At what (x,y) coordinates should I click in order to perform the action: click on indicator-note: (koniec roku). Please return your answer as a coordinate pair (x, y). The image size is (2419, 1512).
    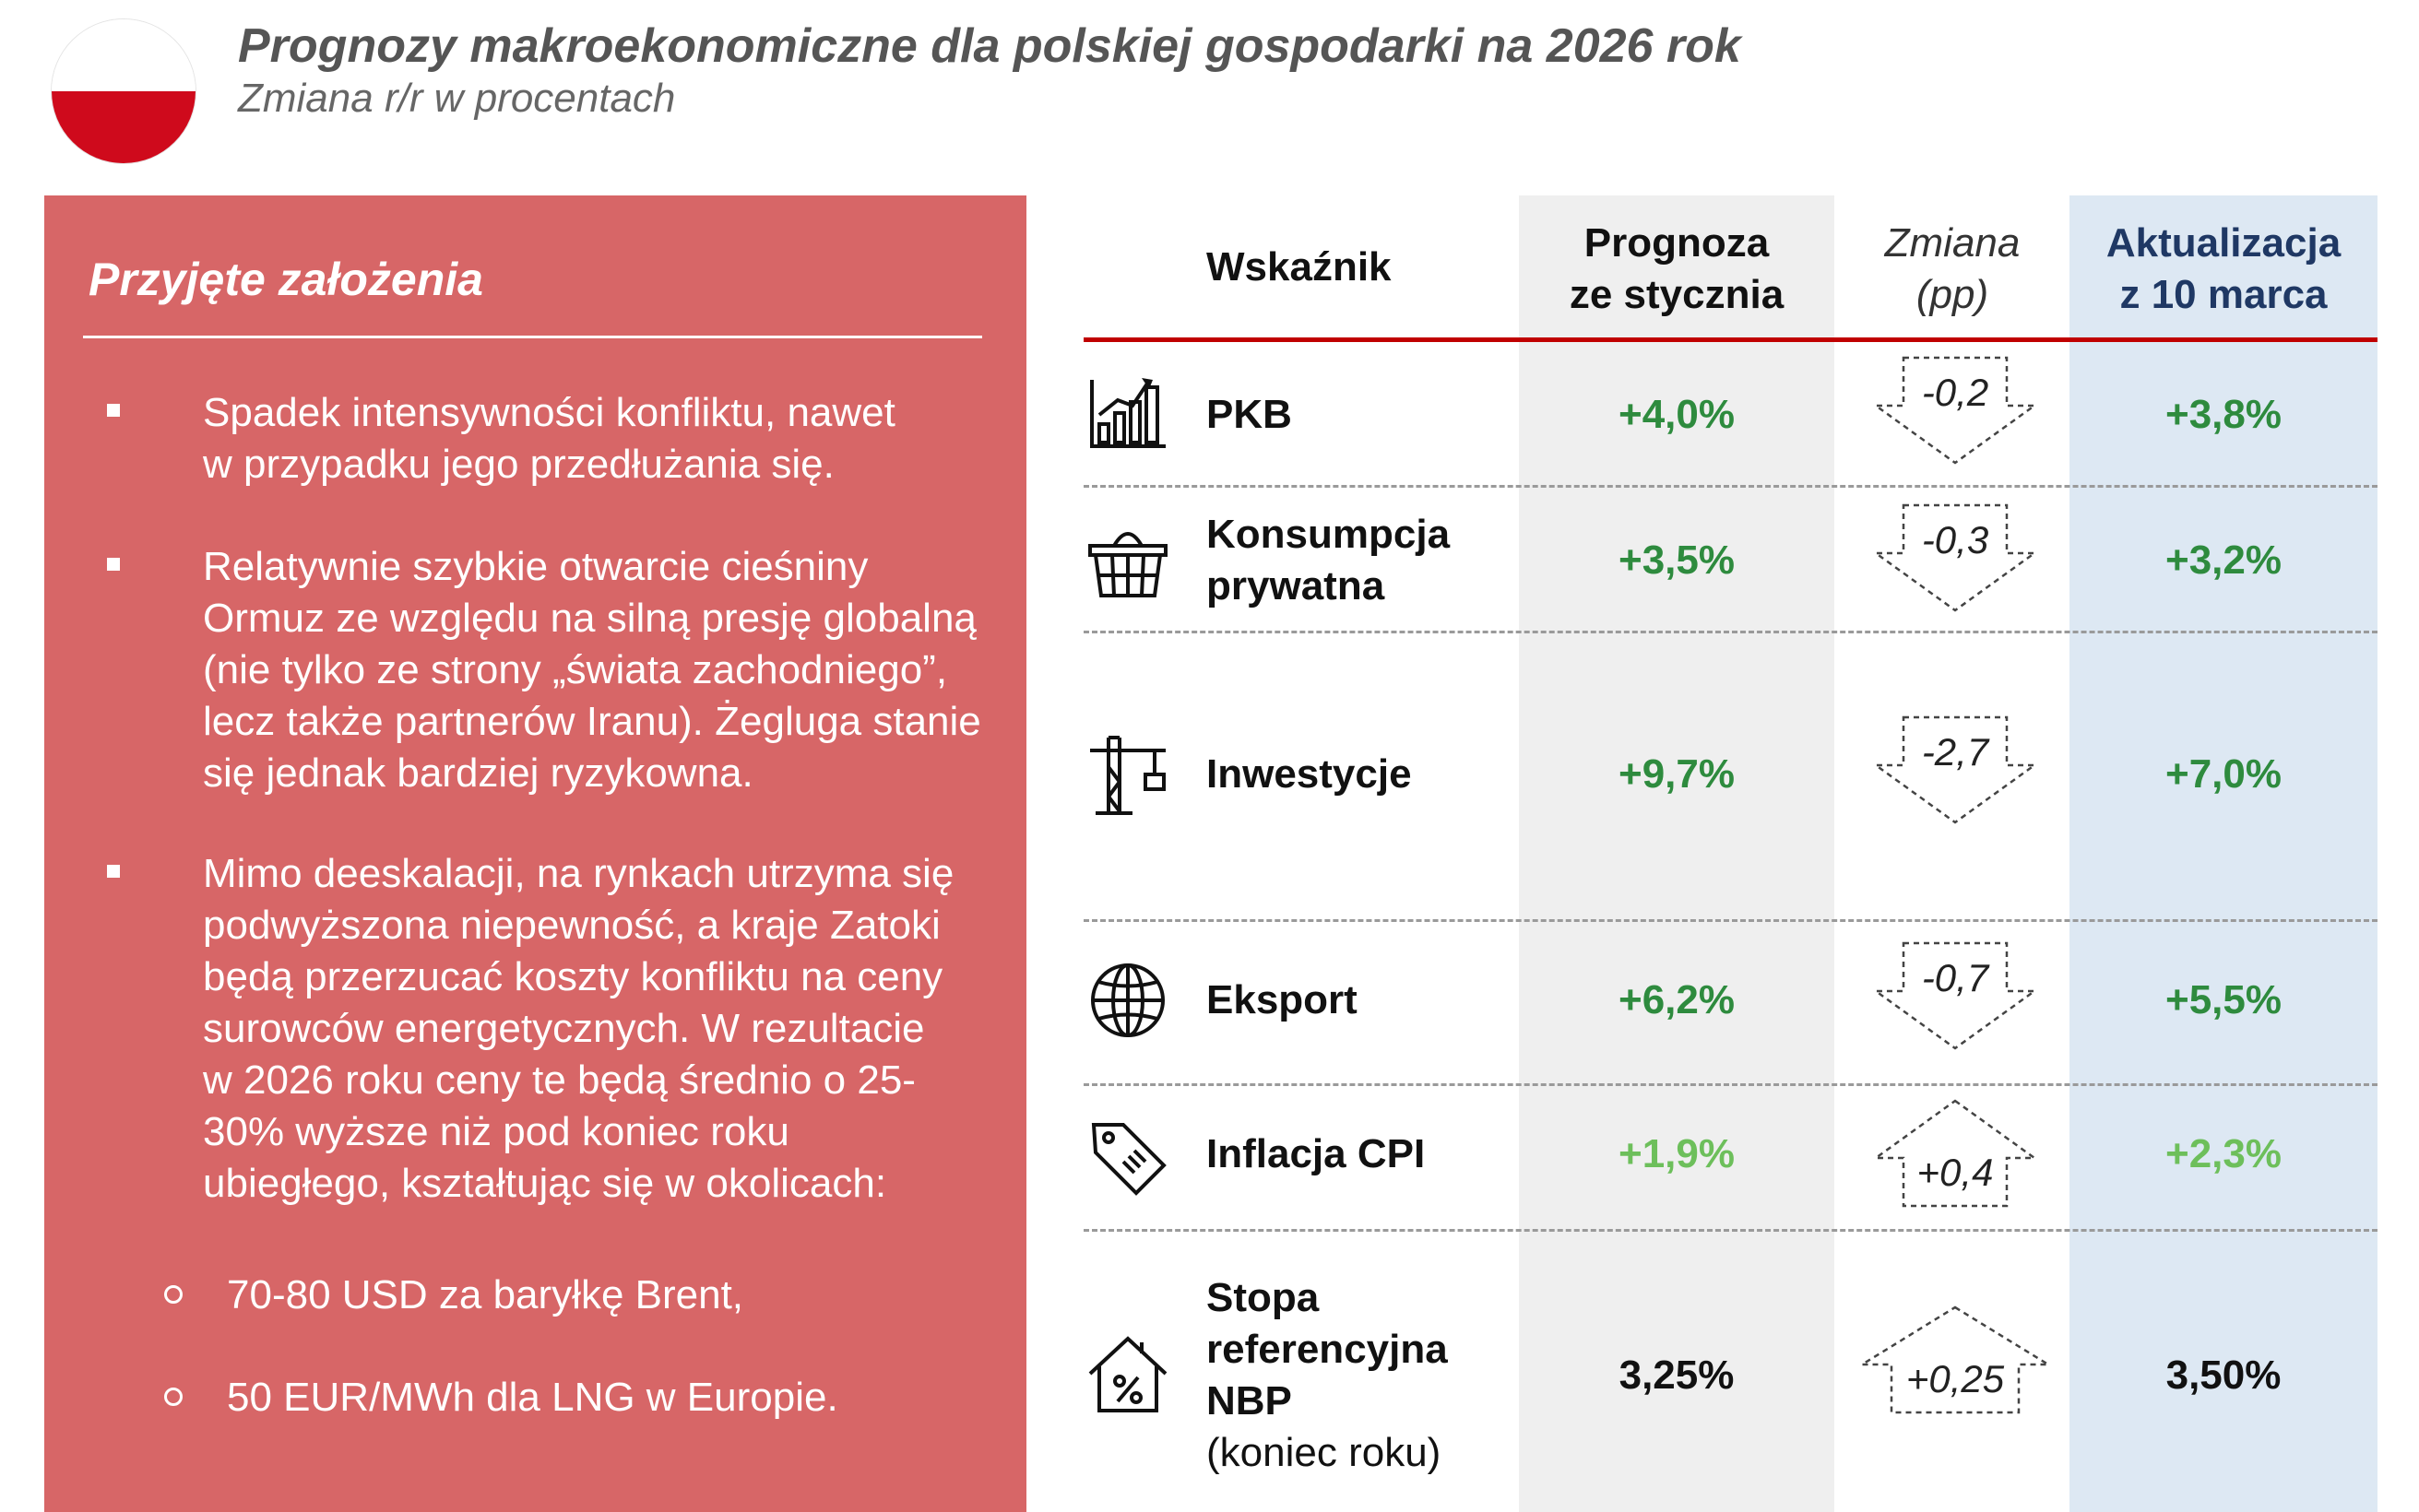
    Looking at the image, I should click on (1323, 1453).